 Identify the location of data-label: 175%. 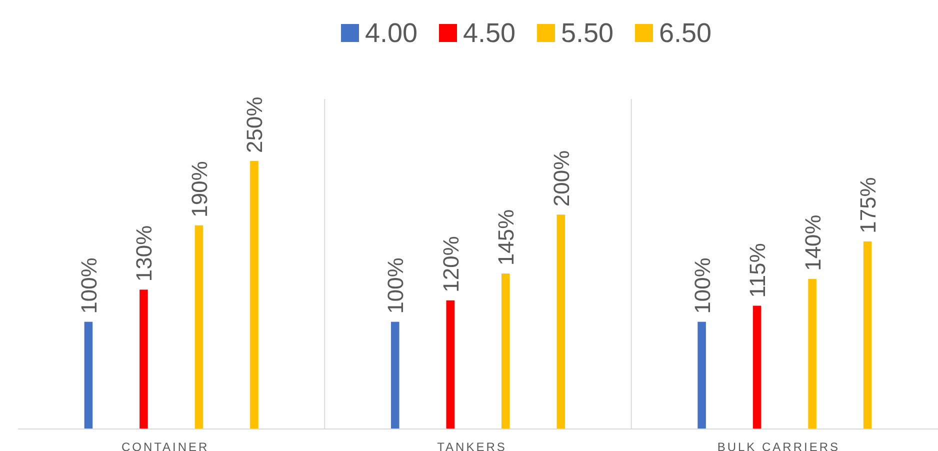
(868, 205).